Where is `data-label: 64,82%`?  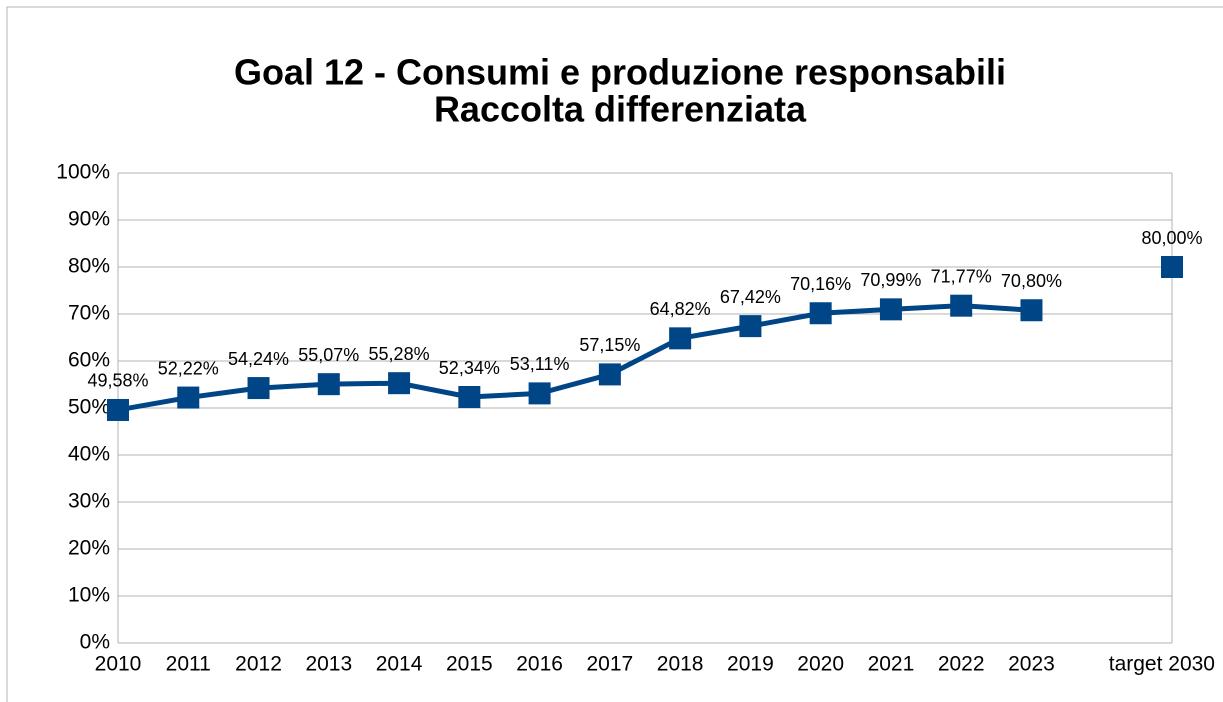
data-label: 64,82% is located at coordinates (680, 309).